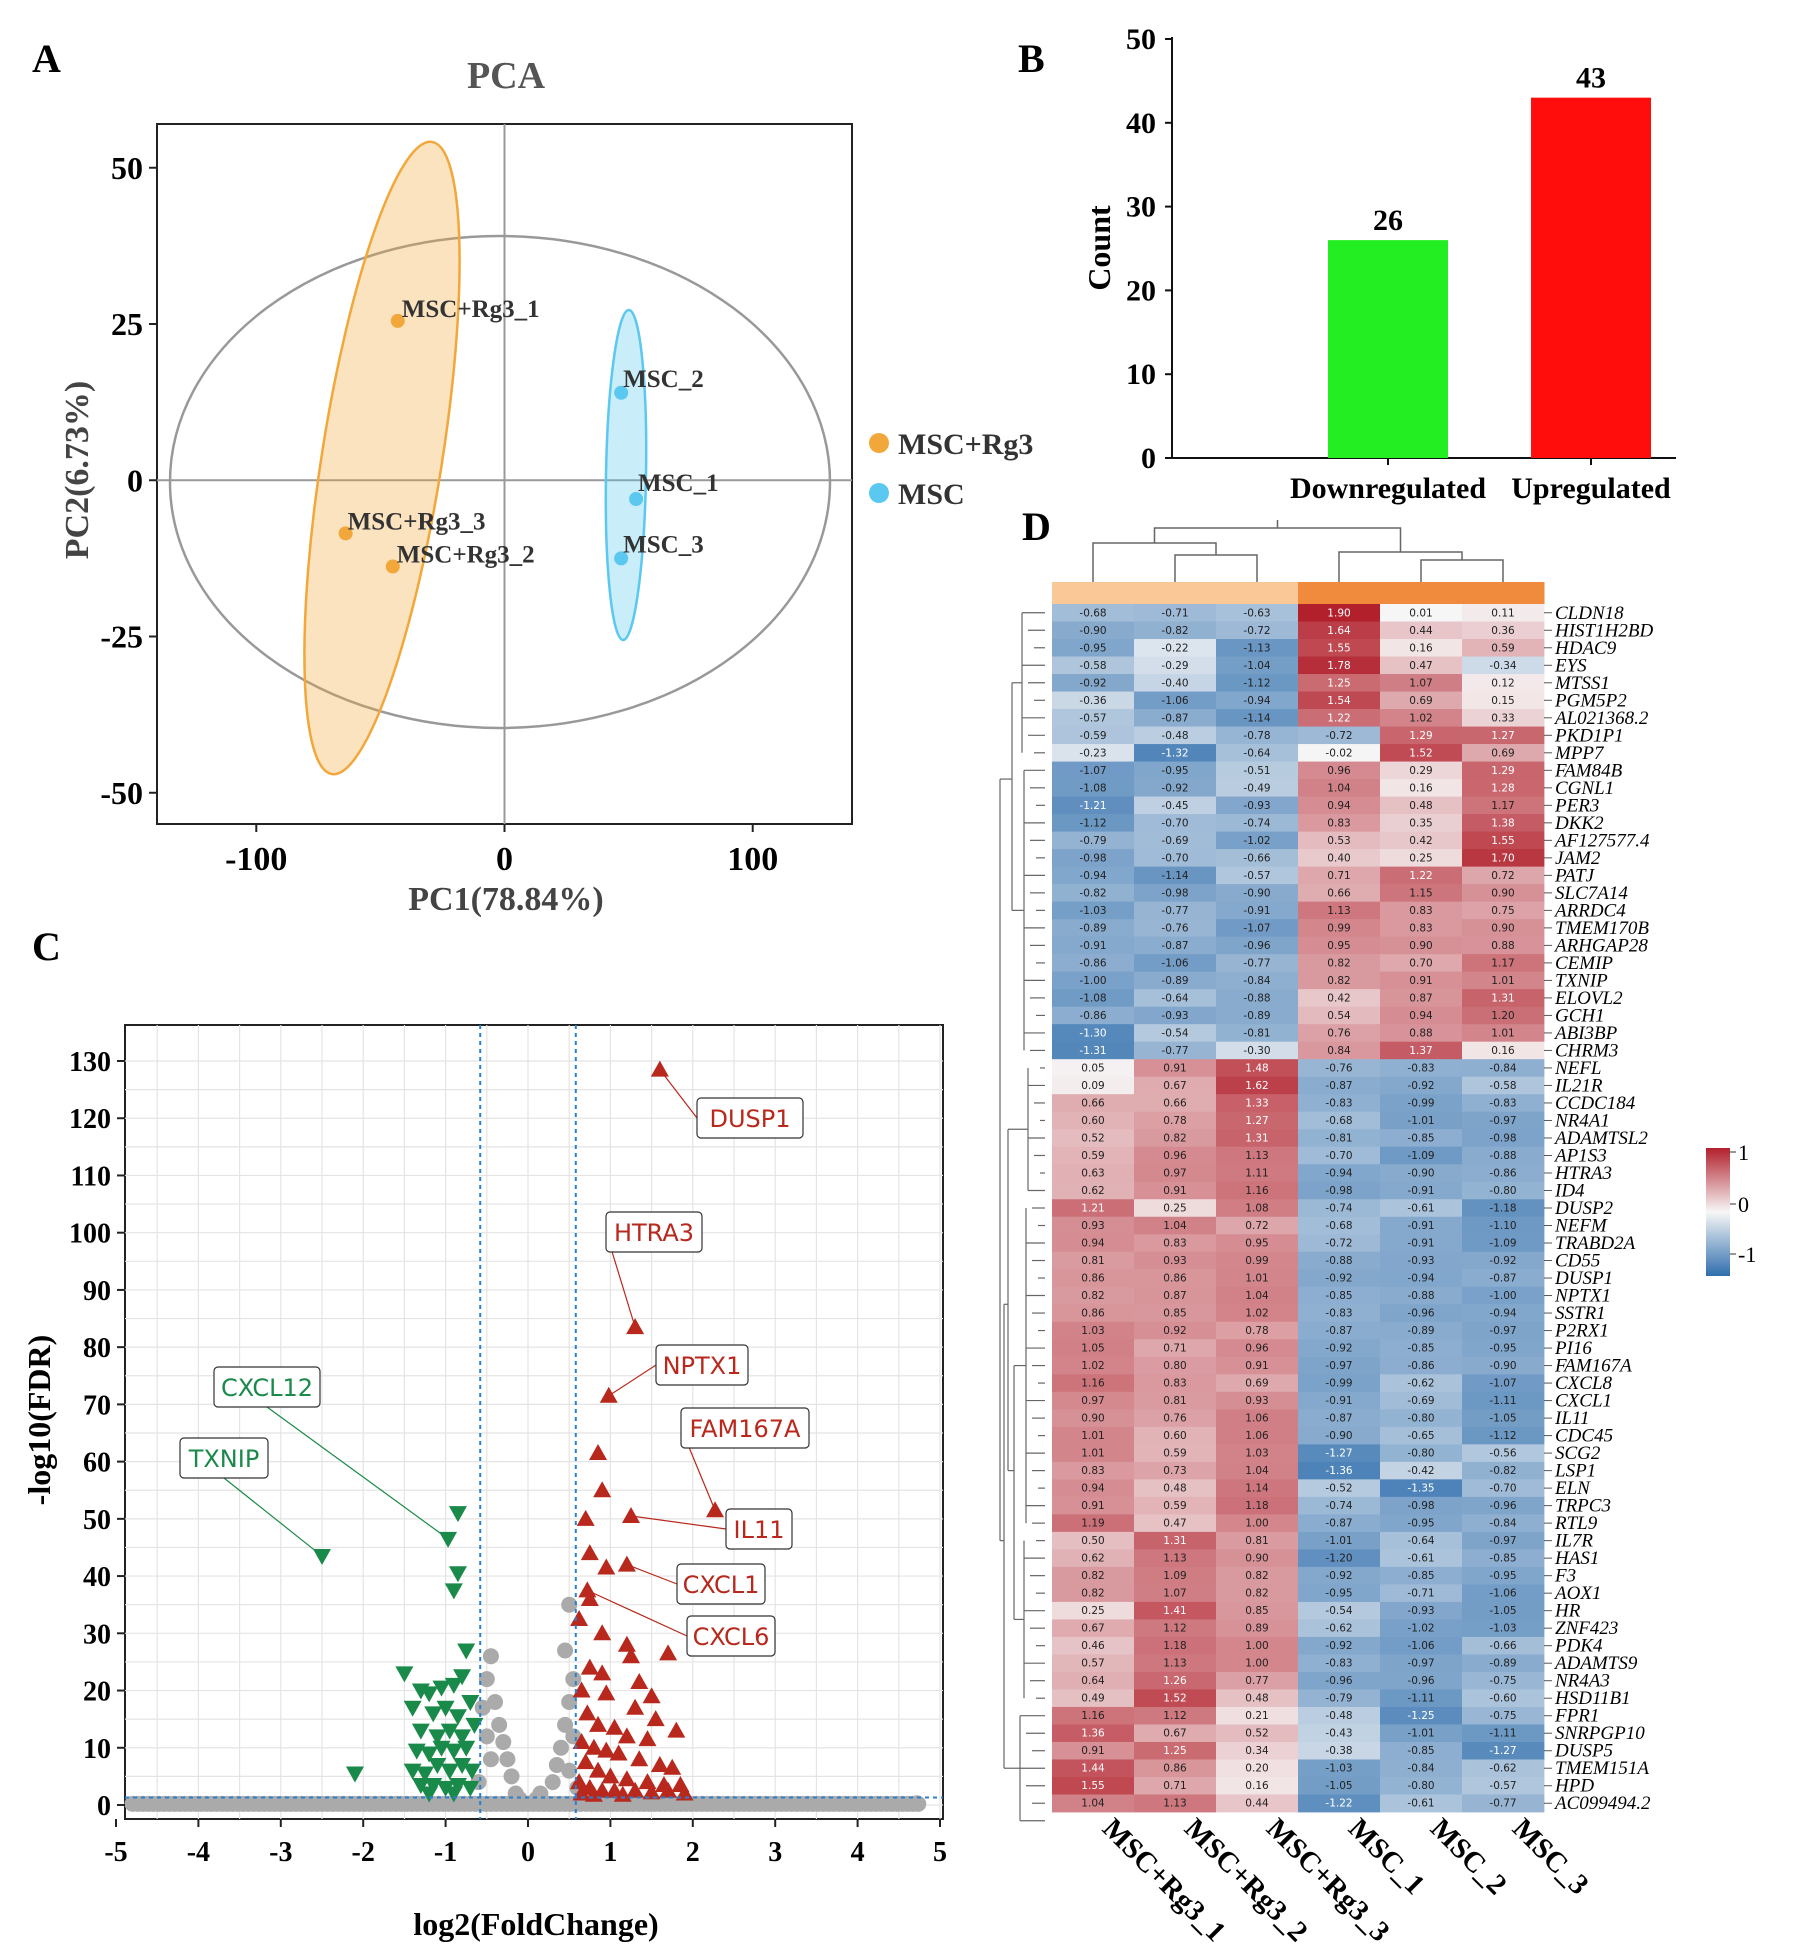 This screenshot has height=1960, width=1800. I want to click on heatmap-cell-value: 0.94, so click(1093, 1489).